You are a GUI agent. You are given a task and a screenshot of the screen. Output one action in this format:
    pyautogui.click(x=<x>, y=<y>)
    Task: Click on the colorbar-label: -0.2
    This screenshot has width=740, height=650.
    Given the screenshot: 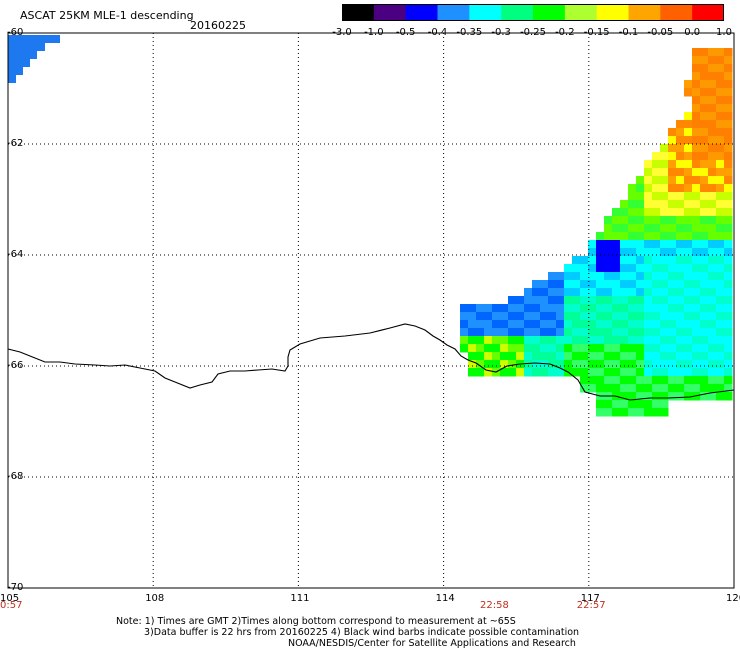 What is the action you would take?
    pyautogui.click(x=565, y=32)
    